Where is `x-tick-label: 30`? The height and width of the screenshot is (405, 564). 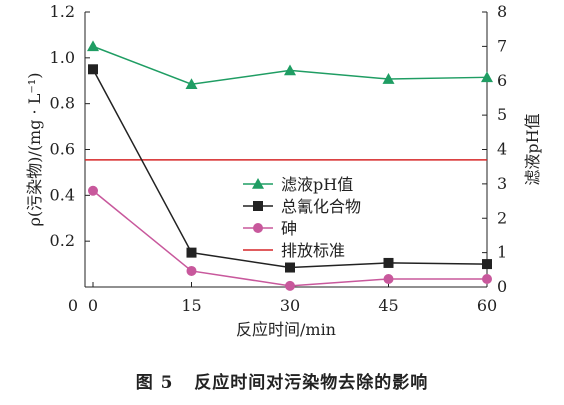 x-tick-label: 30 is located at coordinates (290, 305).